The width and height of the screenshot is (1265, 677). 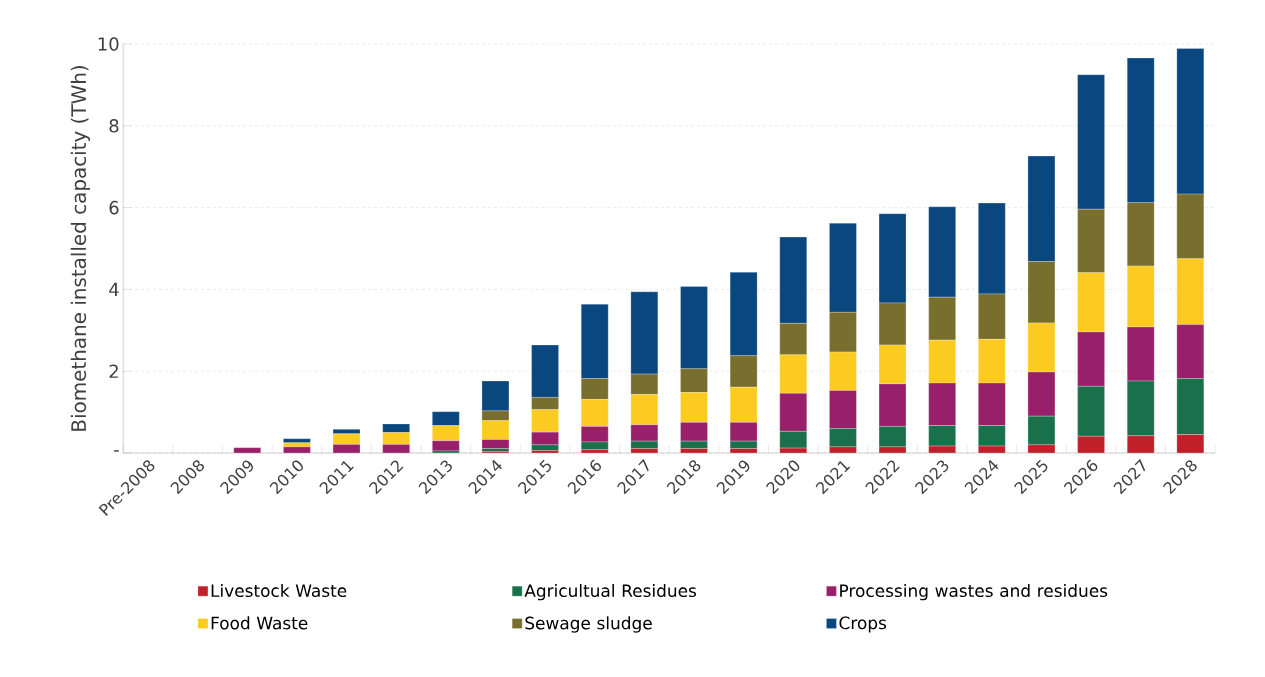 What do you see at coordinates (108, 44) in the screenshot?
I see `y-tick-label: 10` at bounding box center [108, 44].